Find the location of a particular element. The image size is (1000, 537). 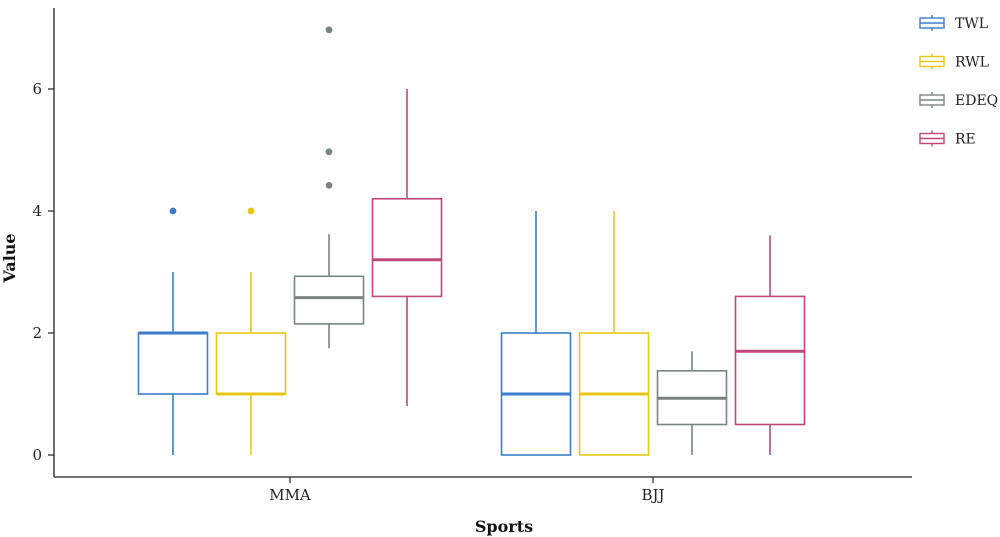

legend-label-rwl: RWL is located at coordinates (972, 63).